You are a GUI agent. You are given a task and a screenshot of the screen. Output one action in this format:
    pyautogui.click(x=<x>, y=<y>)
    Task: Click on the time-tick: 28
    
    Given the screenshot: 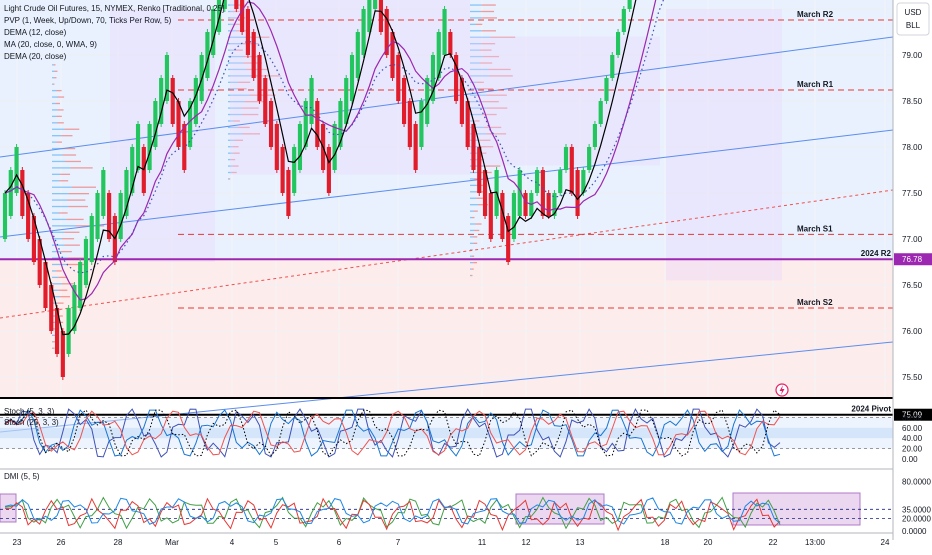 What is the action you would take?
    pyautogui.click(x=118, y=542)
    